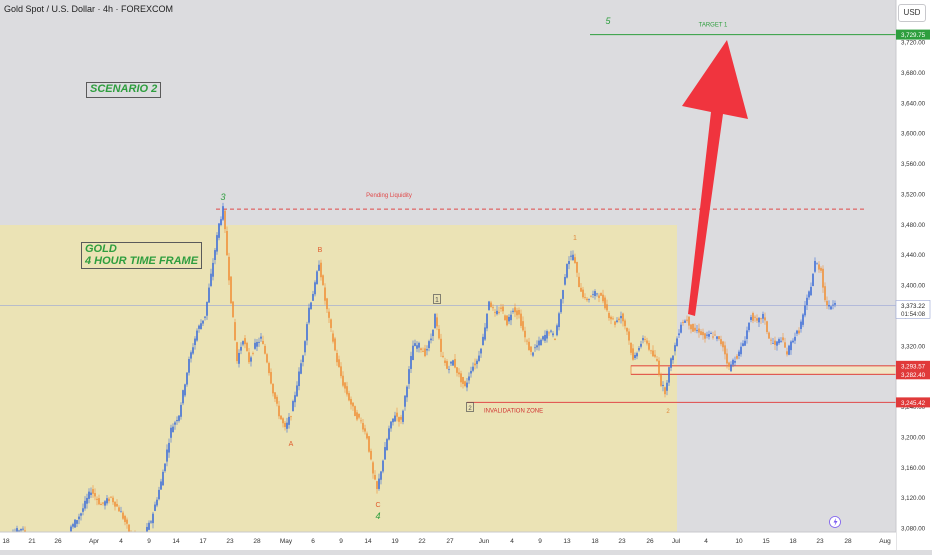 The image size is (932, 555). Describe the element at coordinates (513, 411) in the screenshot. I see `invalidation-label: INVALIDATION ZONE` at that location.